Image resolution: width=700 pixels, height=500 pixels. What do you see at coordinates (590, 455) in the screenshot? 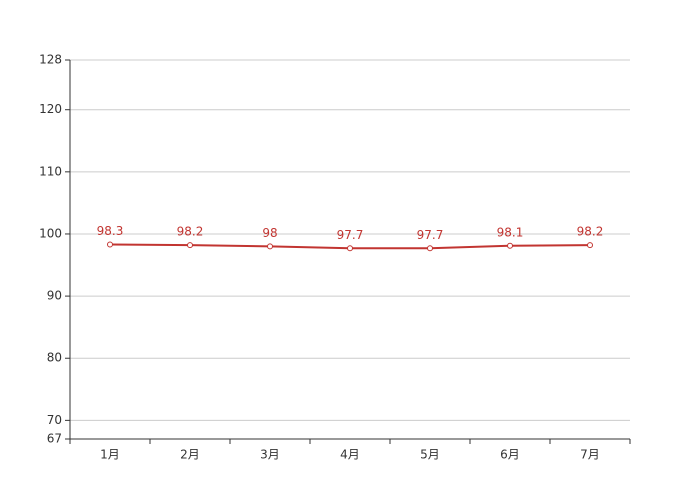
I see `x-tick-label: 7月` at bounding box center [590, 455].